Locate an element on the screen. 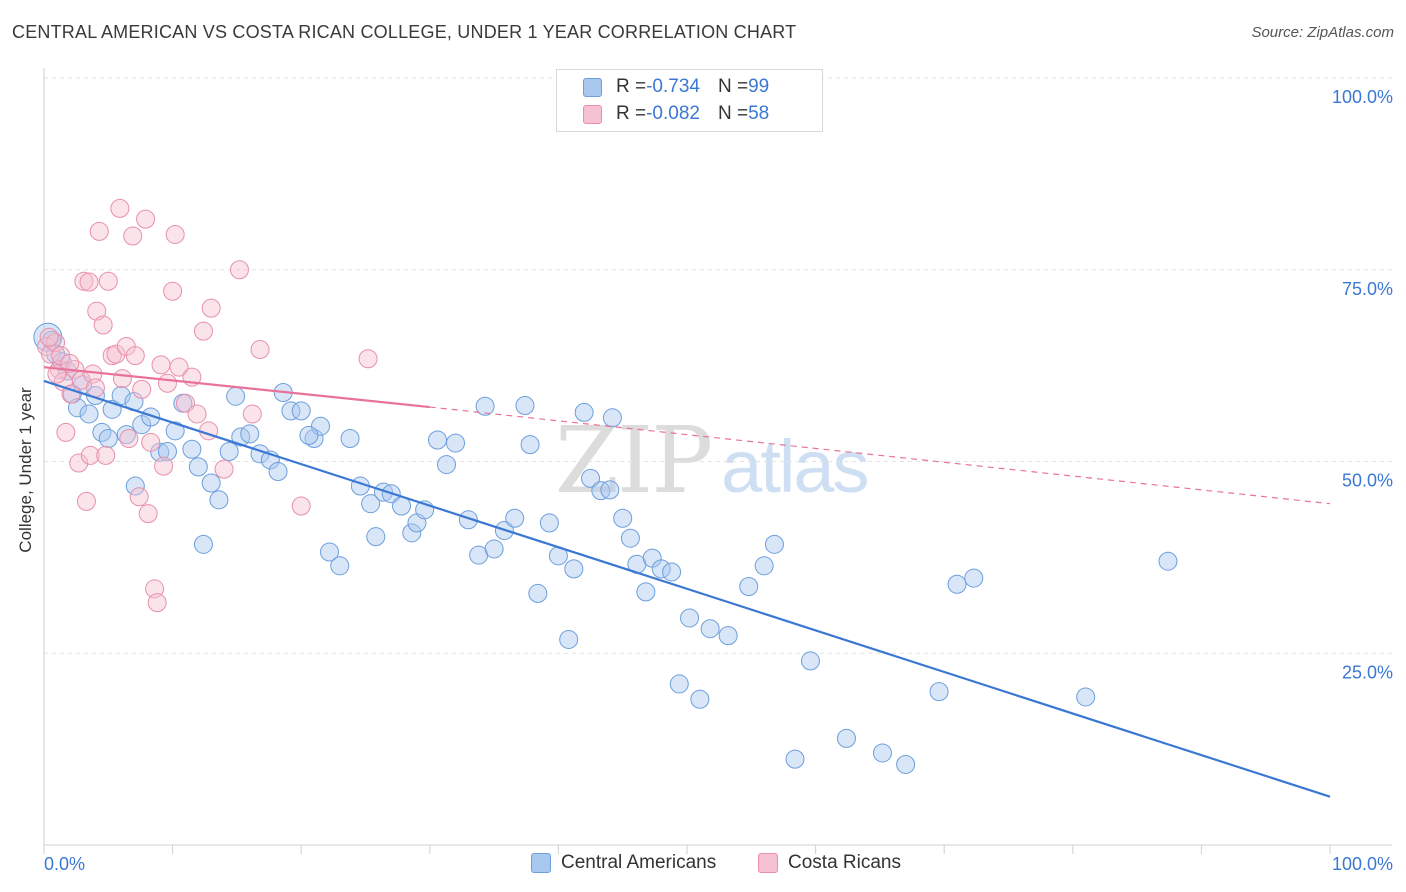  y-tick-label: 50.0% is located at coordinates (1367, 481).